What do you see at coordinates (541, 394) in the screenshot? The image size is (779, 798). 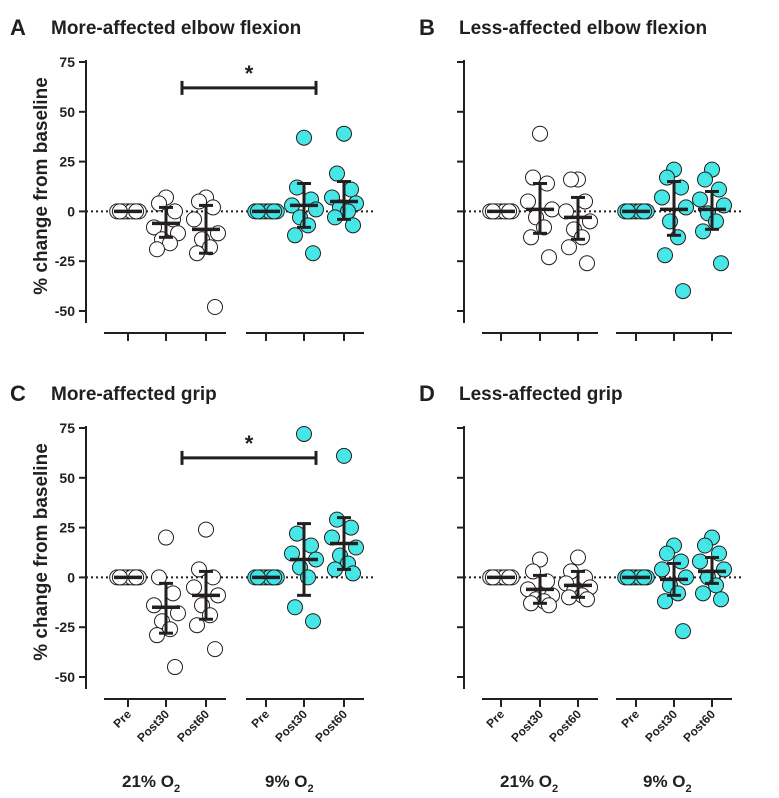 I see `panel-title-d: Less-affected grip` at bounding box center [541, 394].